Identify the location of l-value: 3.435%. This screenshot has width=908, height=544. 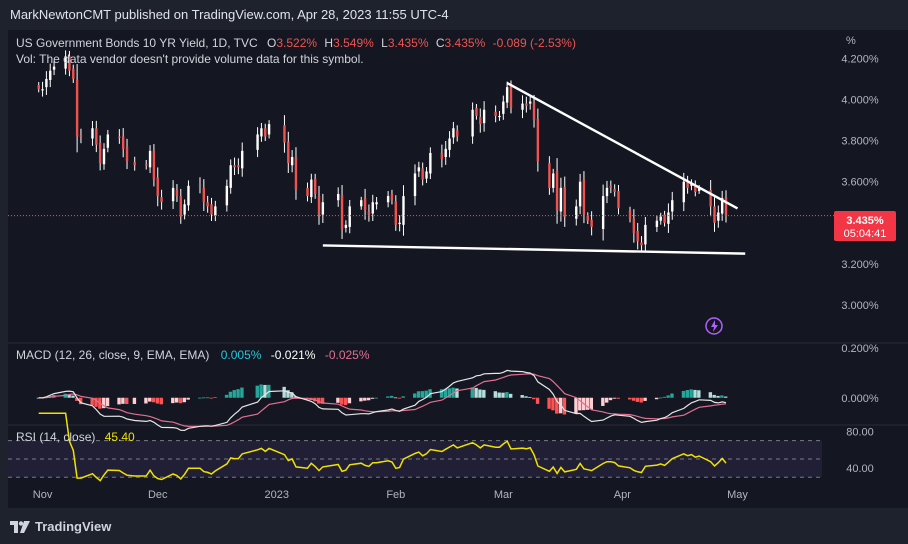
(408, 43).